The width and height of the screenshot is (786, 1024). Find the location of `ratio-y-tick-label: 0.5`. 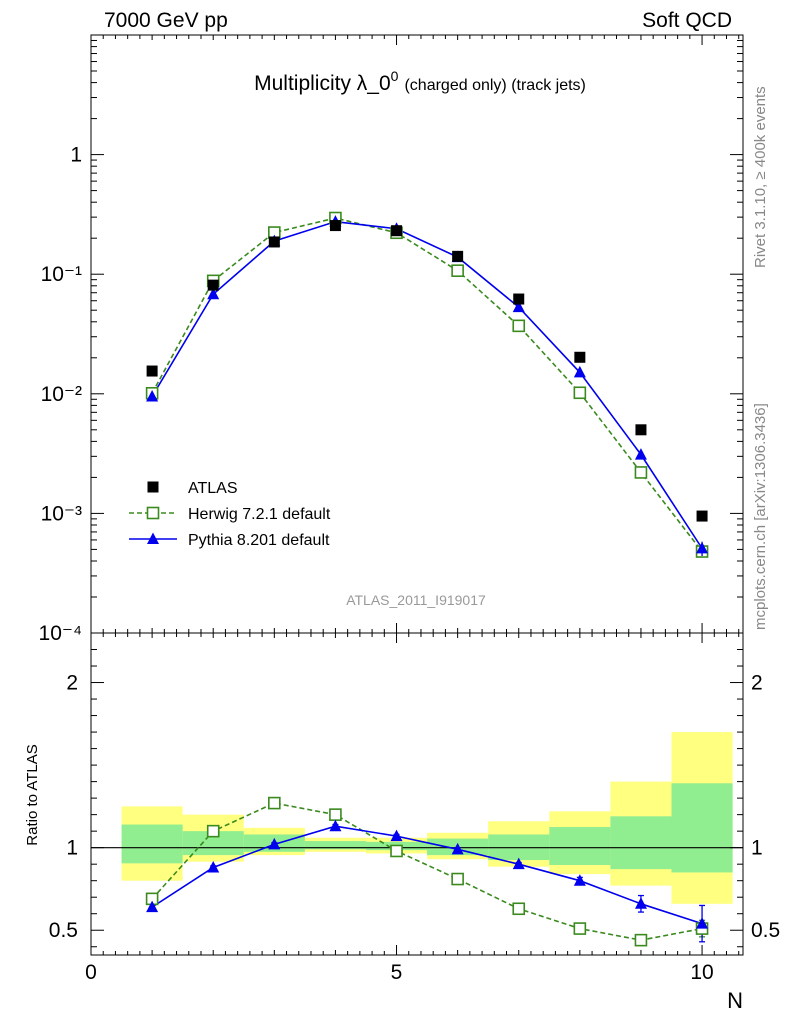

ratio-y-tick-label: 0.5 is located at coordinates (63, 930).